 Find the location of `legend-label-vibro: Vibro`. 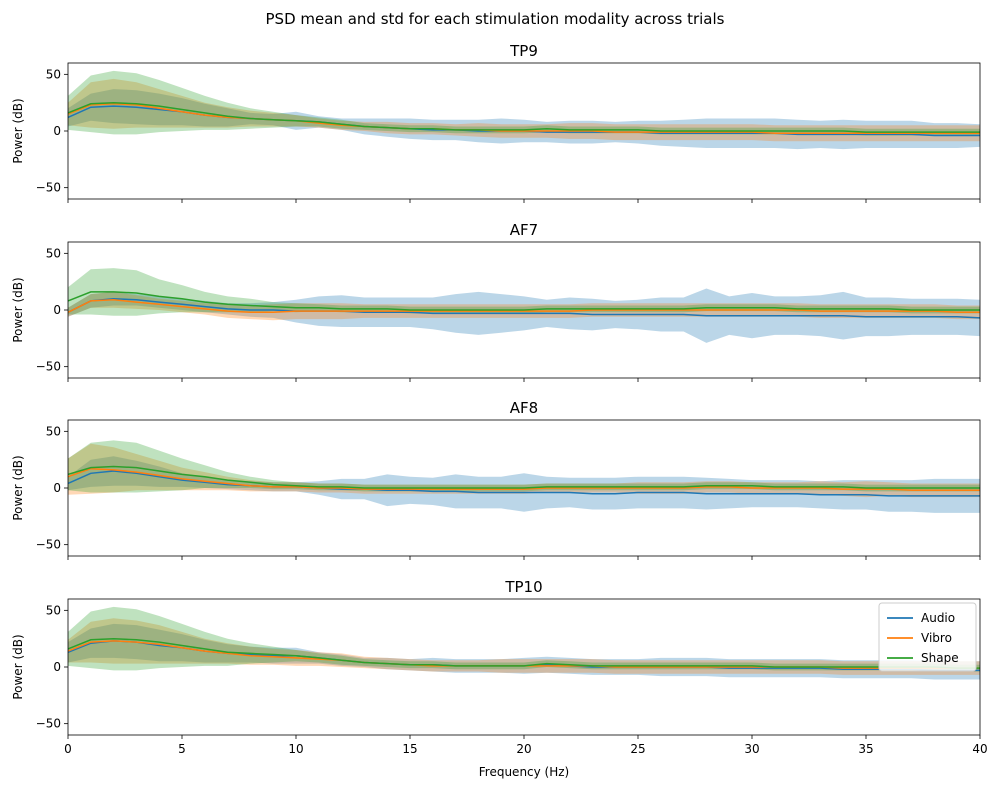

legend-label-vibro: Vibro is located at coordinates (936, 638).